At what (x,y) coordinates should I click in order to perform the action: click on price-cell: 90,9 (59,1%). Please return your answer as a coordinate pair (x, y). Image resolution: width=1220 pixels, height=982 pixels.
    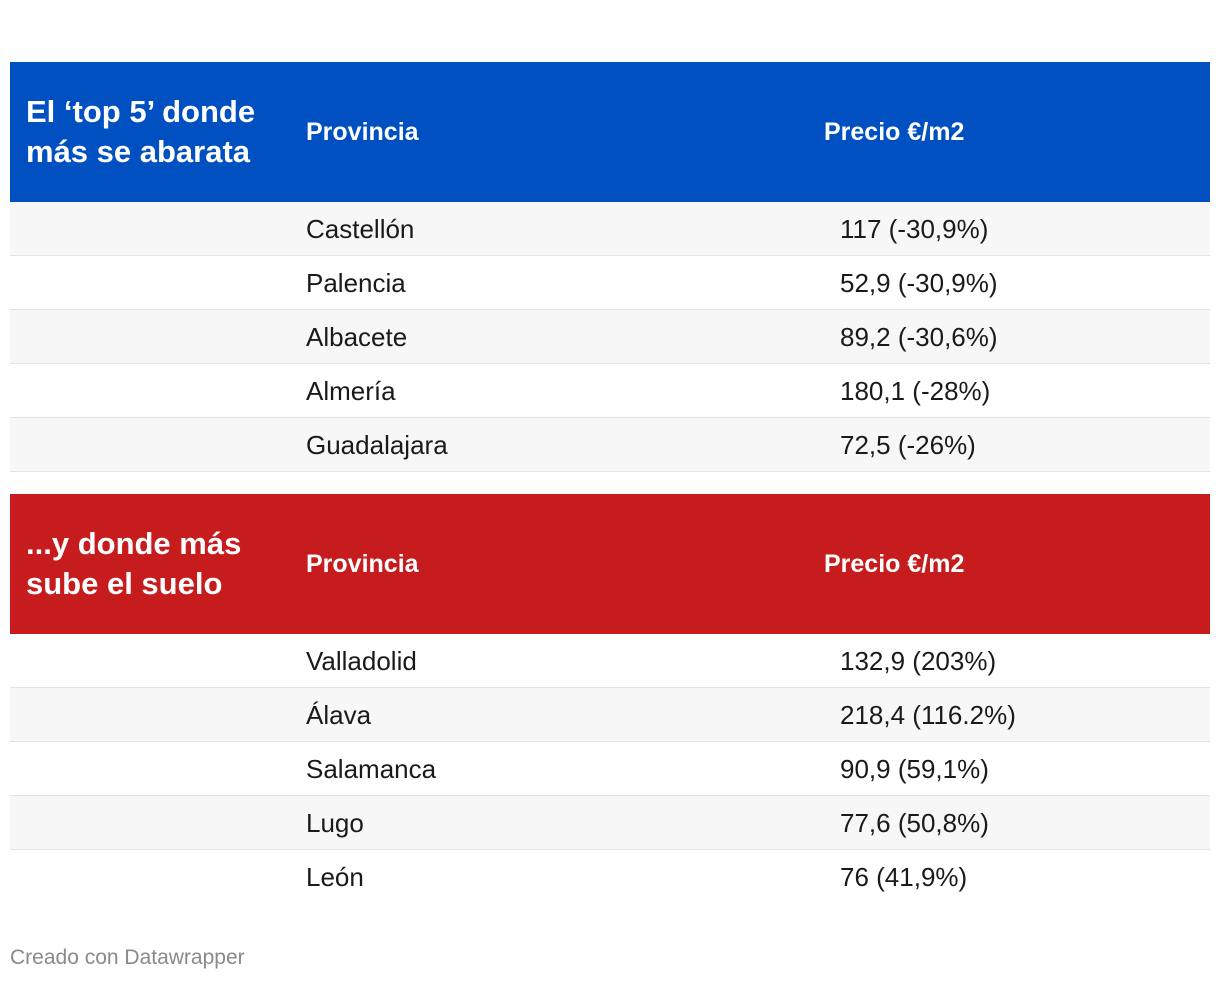
    Looking at the image, I should click on (914, 769).